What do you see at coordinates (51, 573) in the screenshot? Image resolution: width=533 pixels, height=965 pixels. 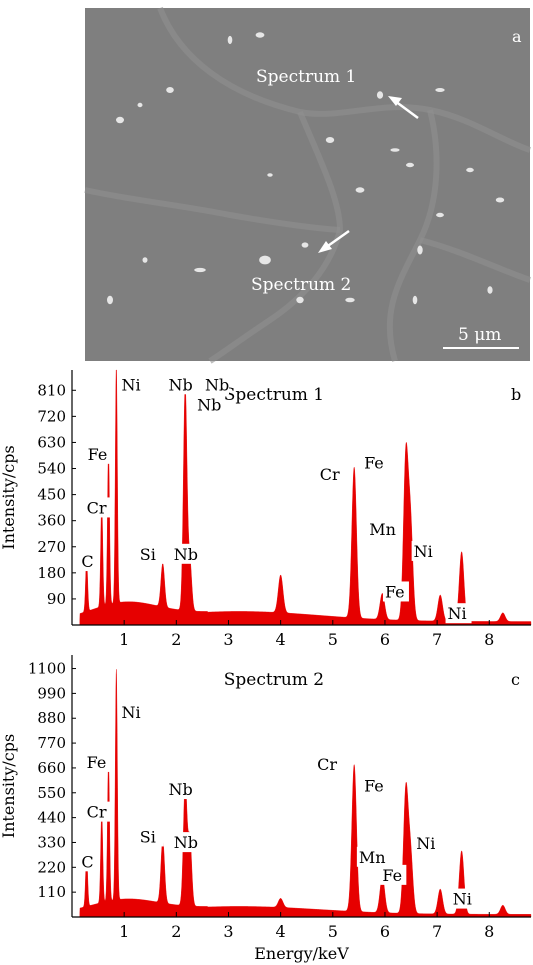 I see `y-tick-label: 180` at bounding box center [51, 573].